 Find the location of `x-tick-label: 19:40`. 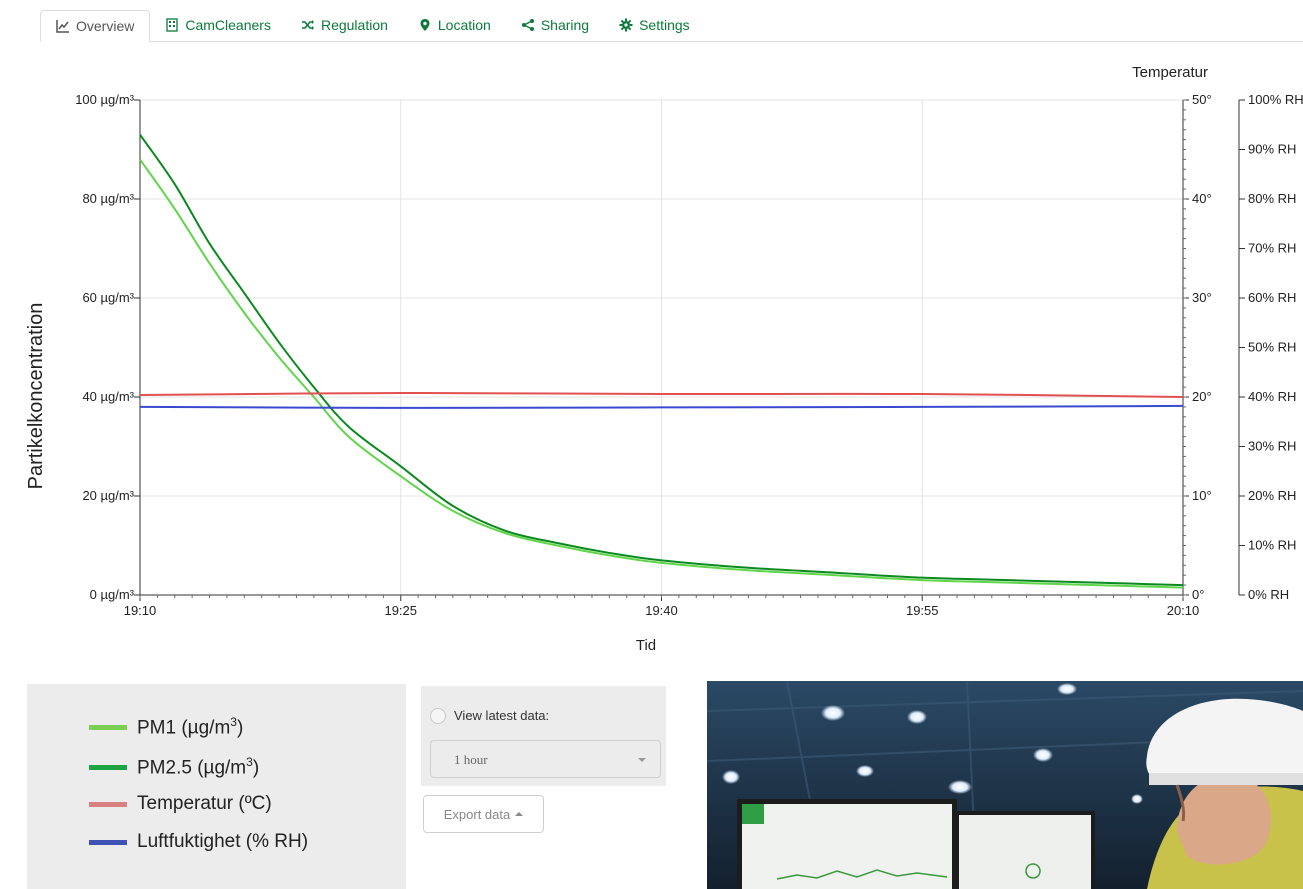

x-tick-label: 19:40 is located at coordinates (661, 610).